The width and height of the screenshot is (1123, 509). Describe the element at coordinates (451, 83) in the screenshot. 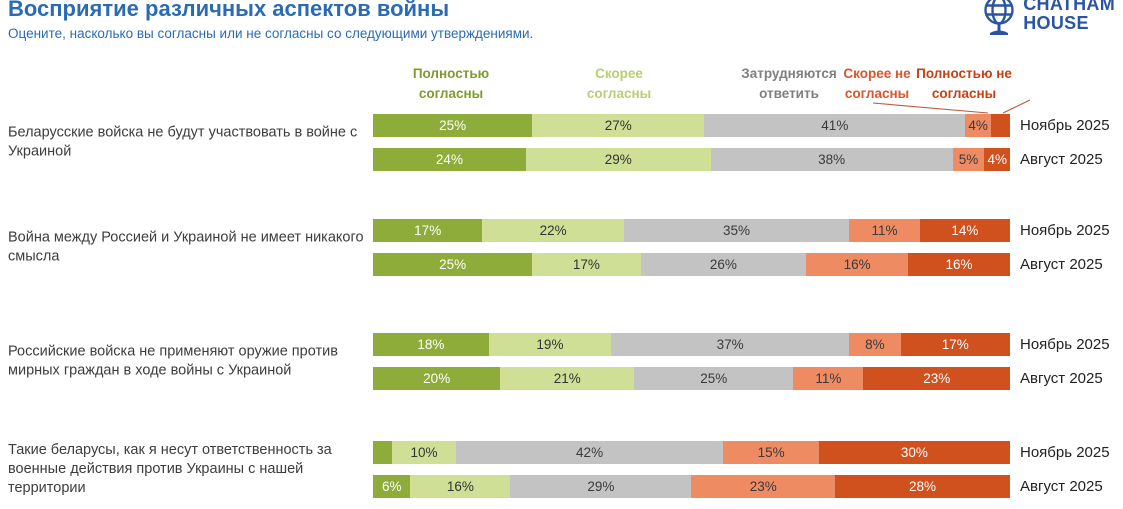

I see `legend-item-1: Полностью согласны` at that location.